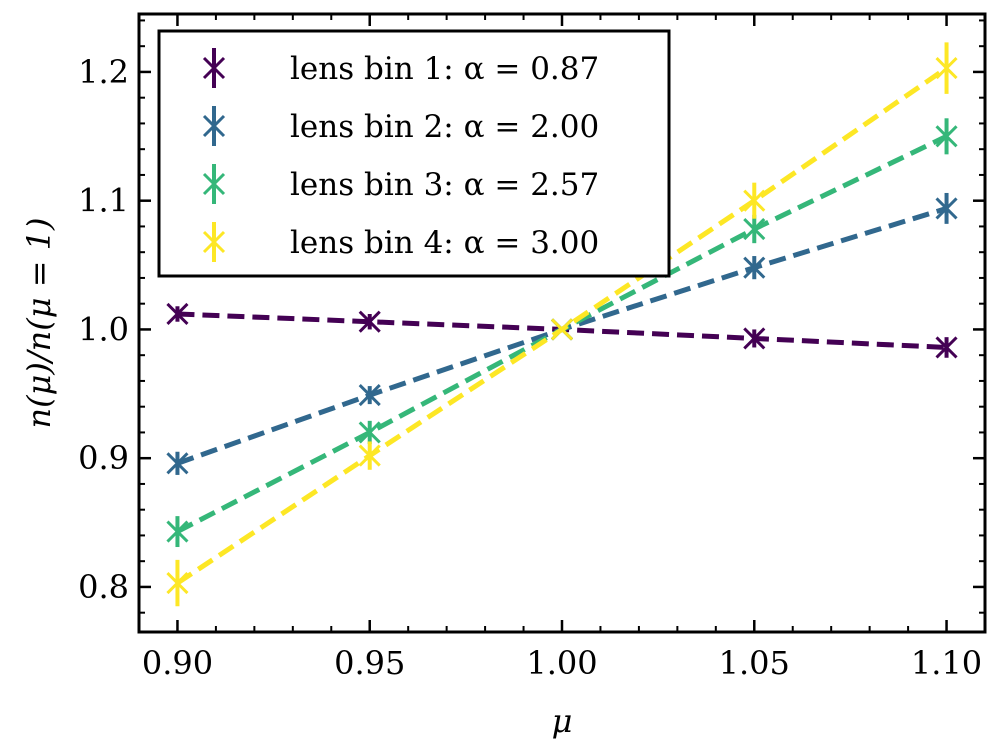 Image resolution: width=999 pixels, height=750 pixels. Describe the element at coordinates (562, 721) in the screenshot. I see `x-axis-label: μ` at that location.